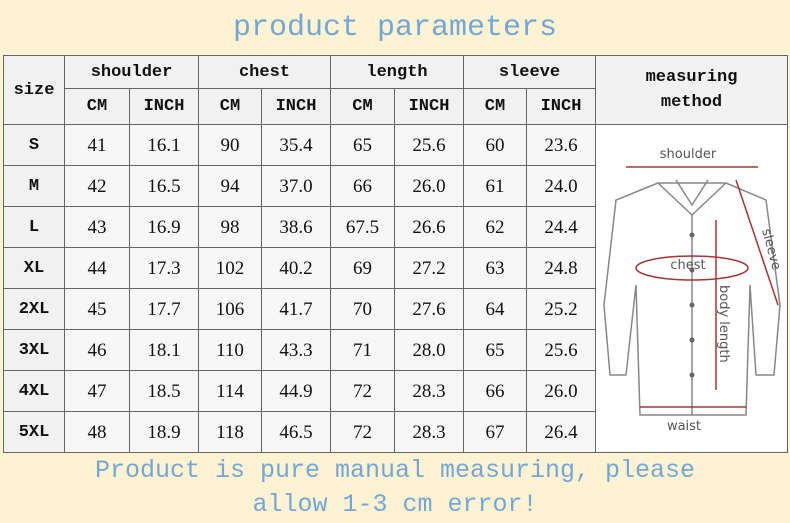 This screenshot has width=790, height=523. Describe the element at coordinates (429, 350) in the screenshot. I see `value-cell: 28.0` at that location.